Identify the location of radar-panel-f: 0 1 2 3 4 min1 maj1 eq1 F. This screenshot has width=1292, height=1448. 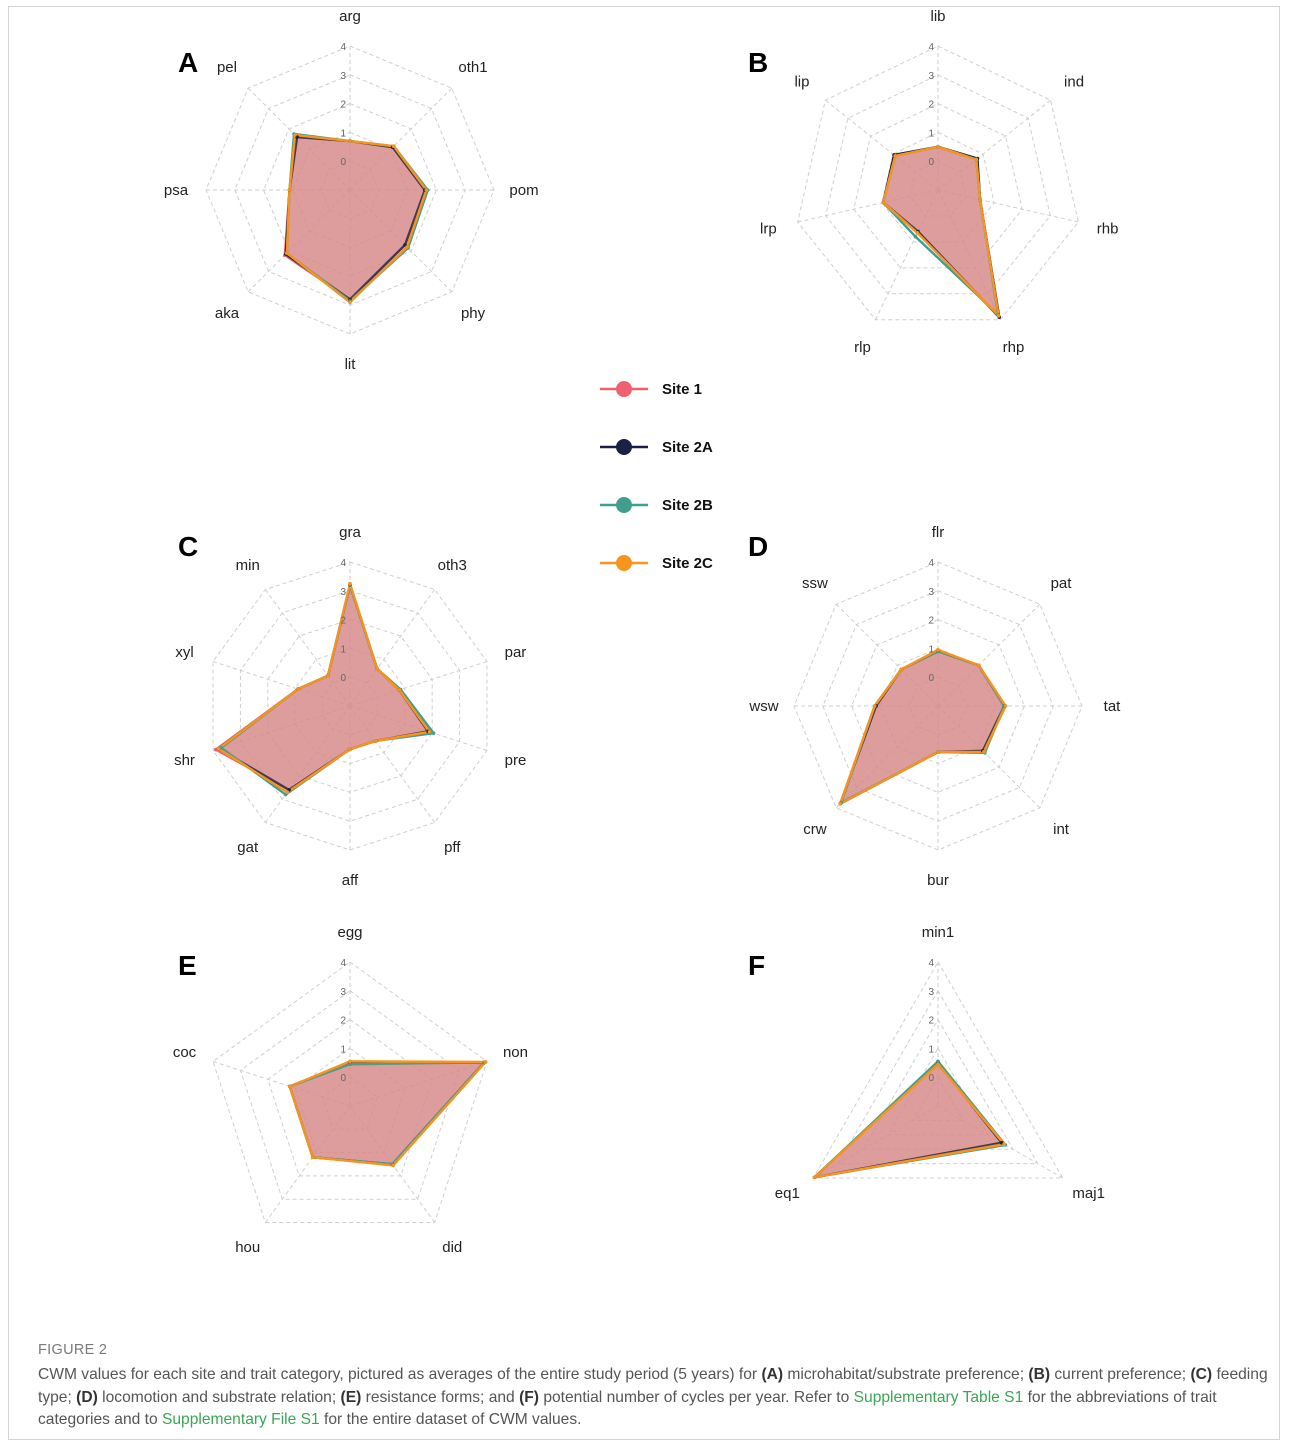
(926, 1063).